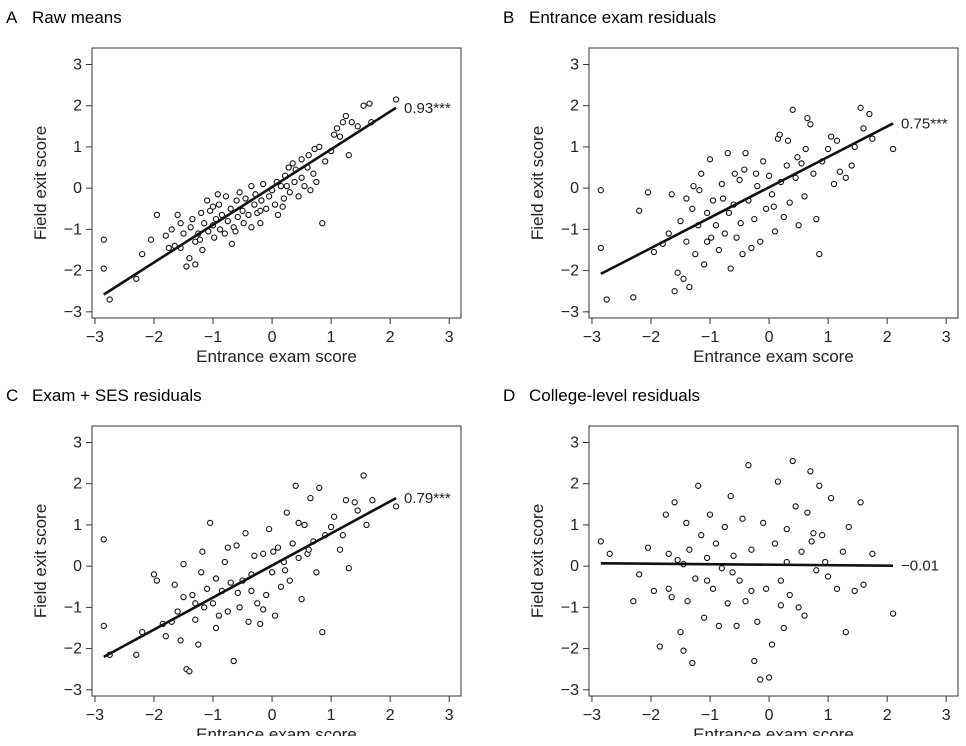 Image resolution: width=966 pixels, height=746 pixels. I want to click on panel-a-title-text: Raw means, so click(77, 17).